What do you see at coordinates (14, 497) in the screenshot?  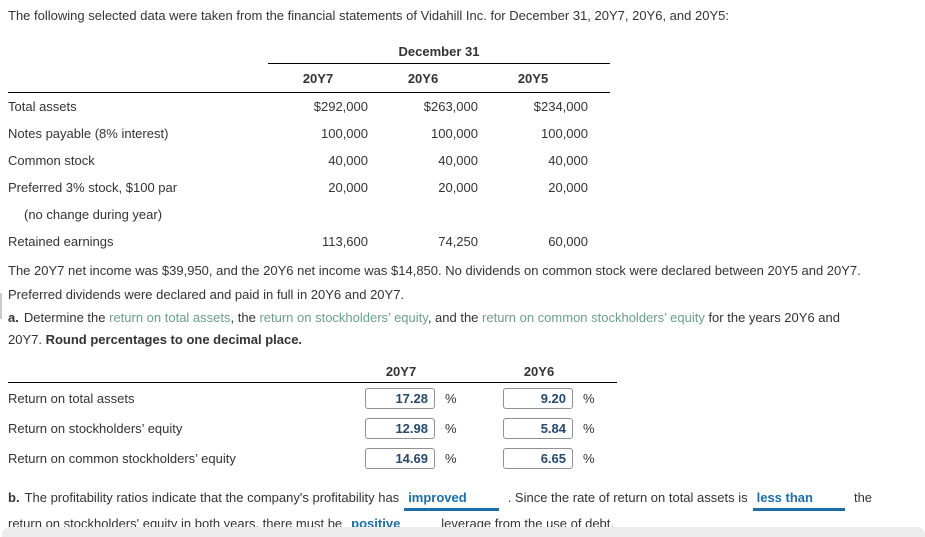 I see `part-b-marker: b.` at bounding box center [14, 497].